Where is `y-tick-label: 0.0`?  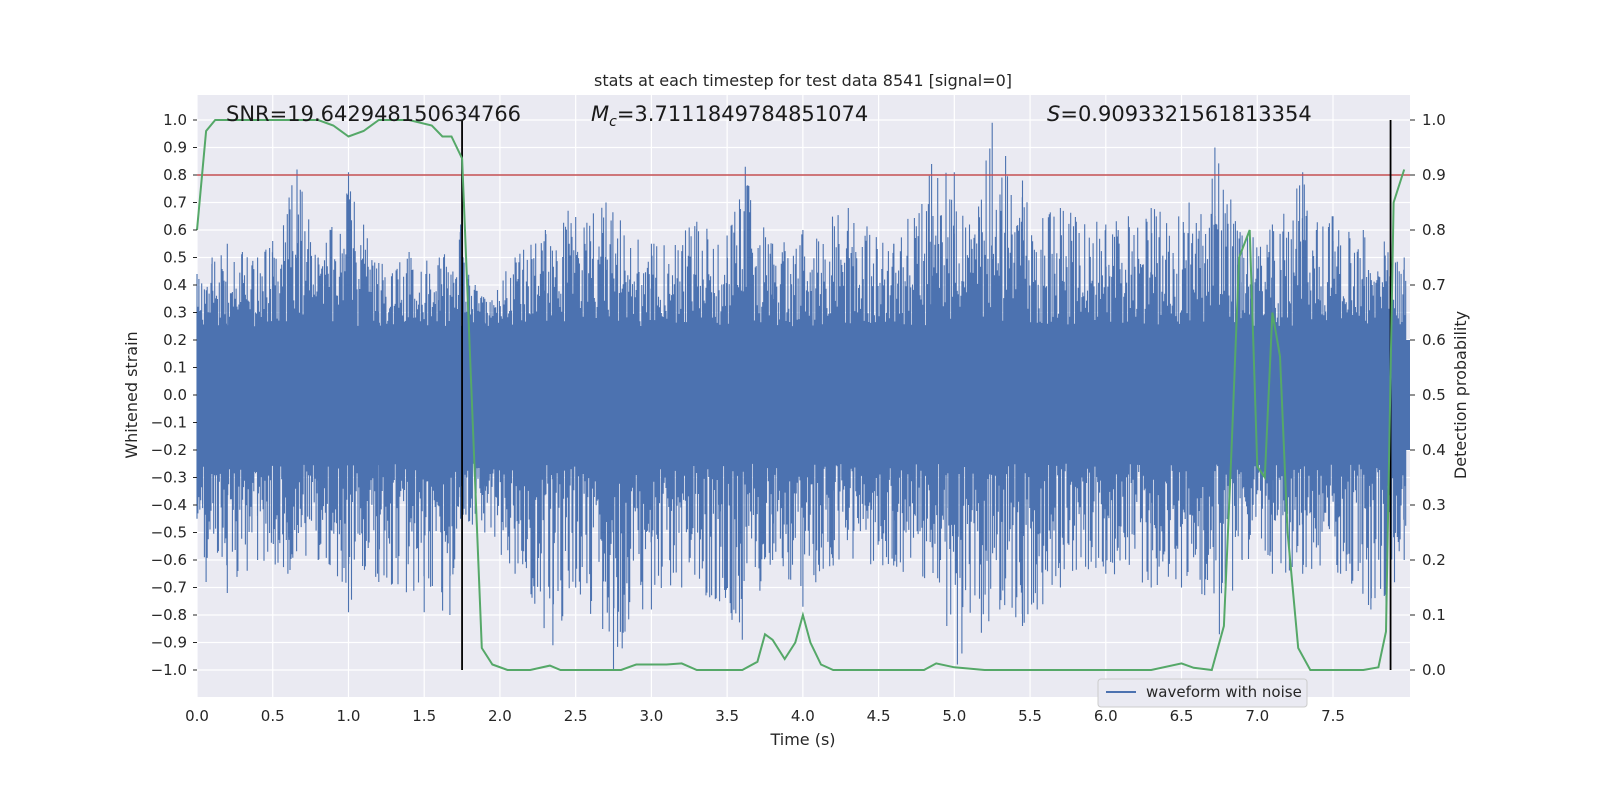
y-tick-label: 0.0 is located at coordinates (175, 395).